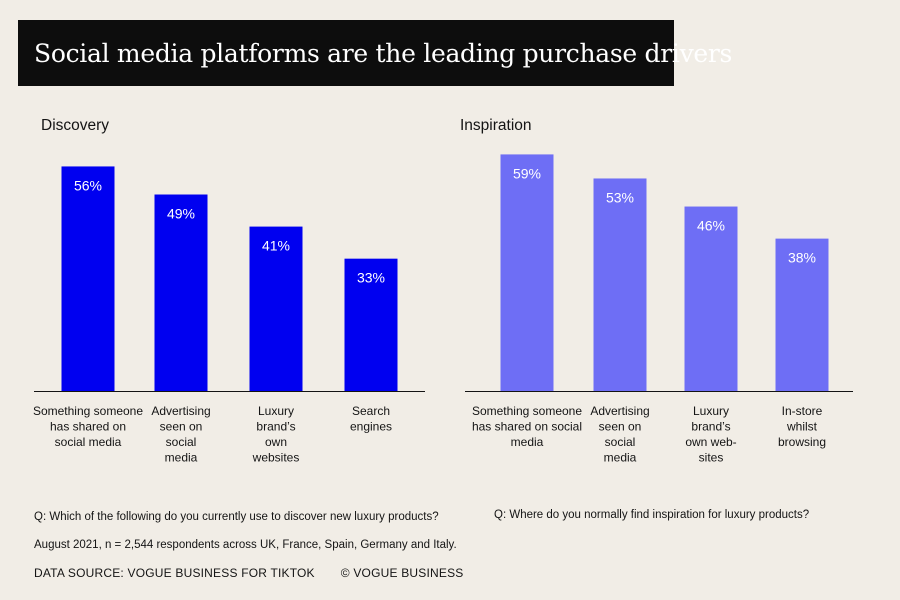 The width and height of the screenshot is (900, 600). What do you see at coordinates (371, 278) in the screenshot?
I see `discovery-value-label: 33%` at bounding box center [371, 278].